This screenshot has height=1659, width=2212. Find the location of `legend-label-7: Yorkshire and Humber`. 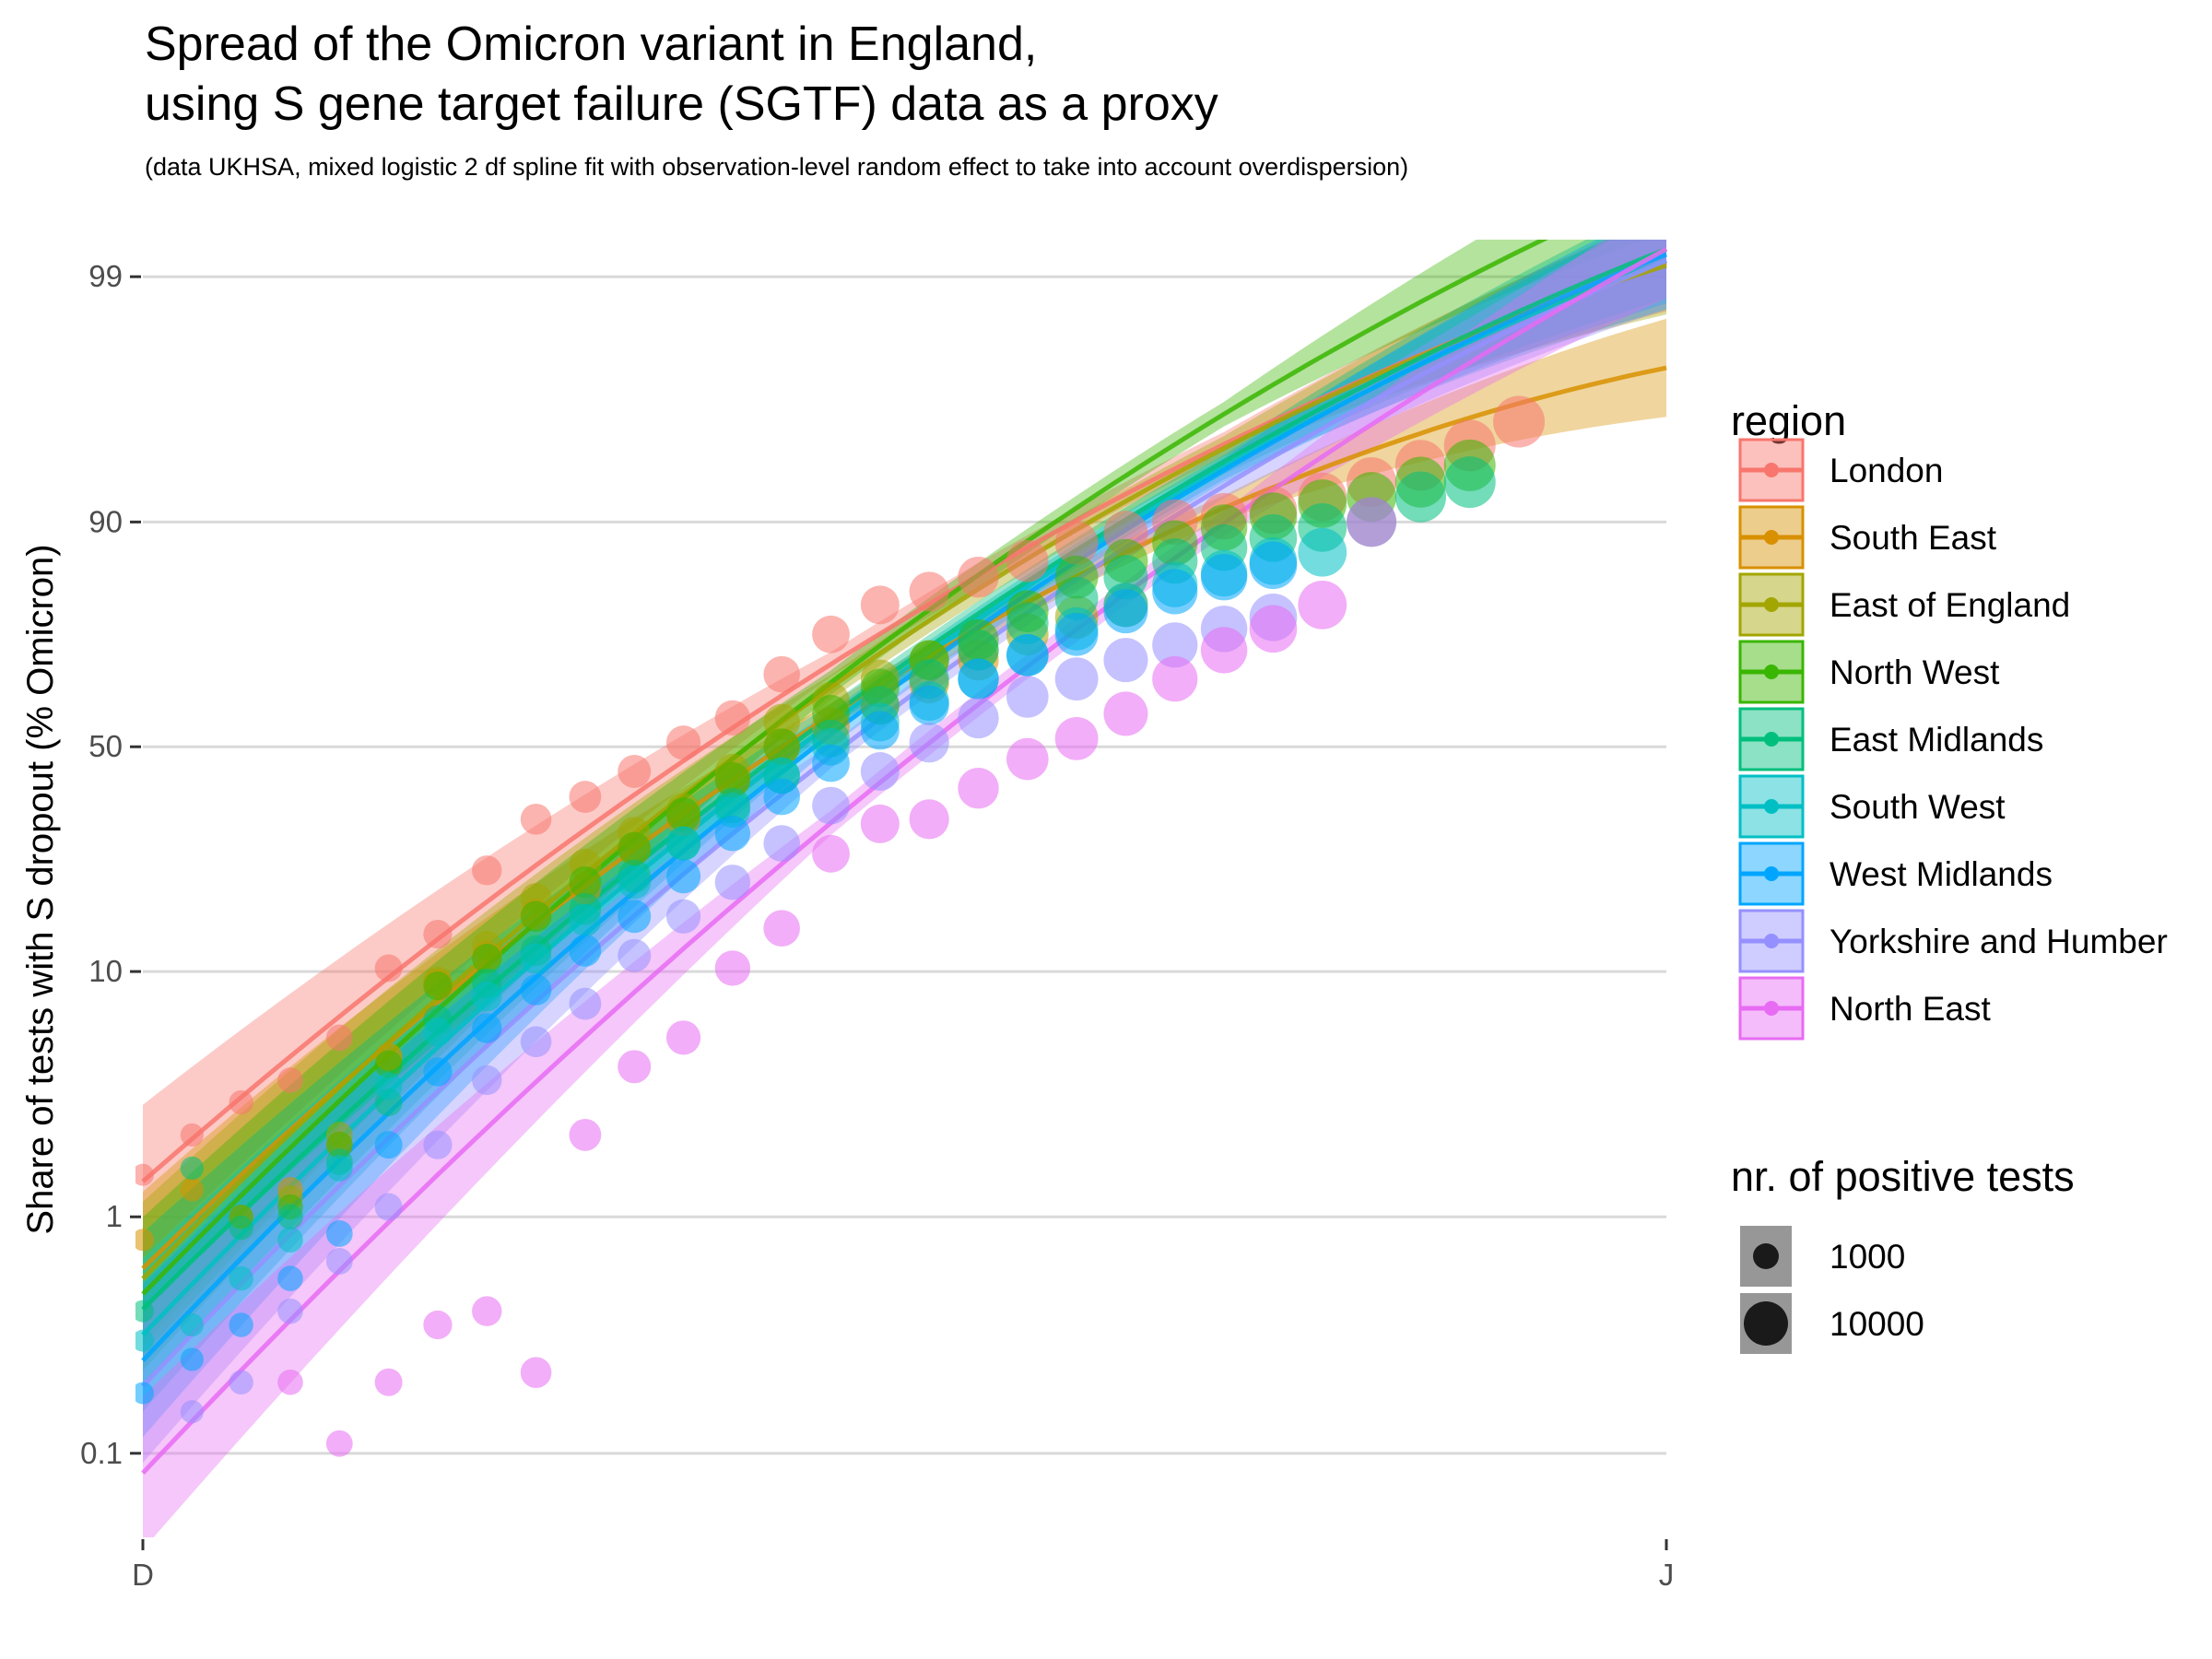

legend-label-7: Yorkshire and Humber is located at coordinates (1999, 941).